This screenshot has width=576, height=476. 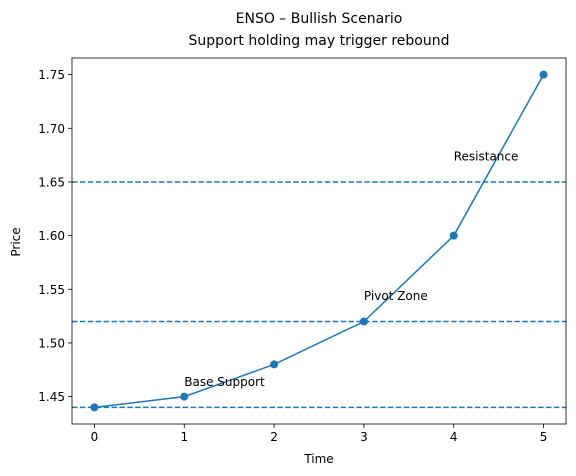 I want to click on chart-subtitle: Support holding may trigger rebound, so click(x=319, y=41).